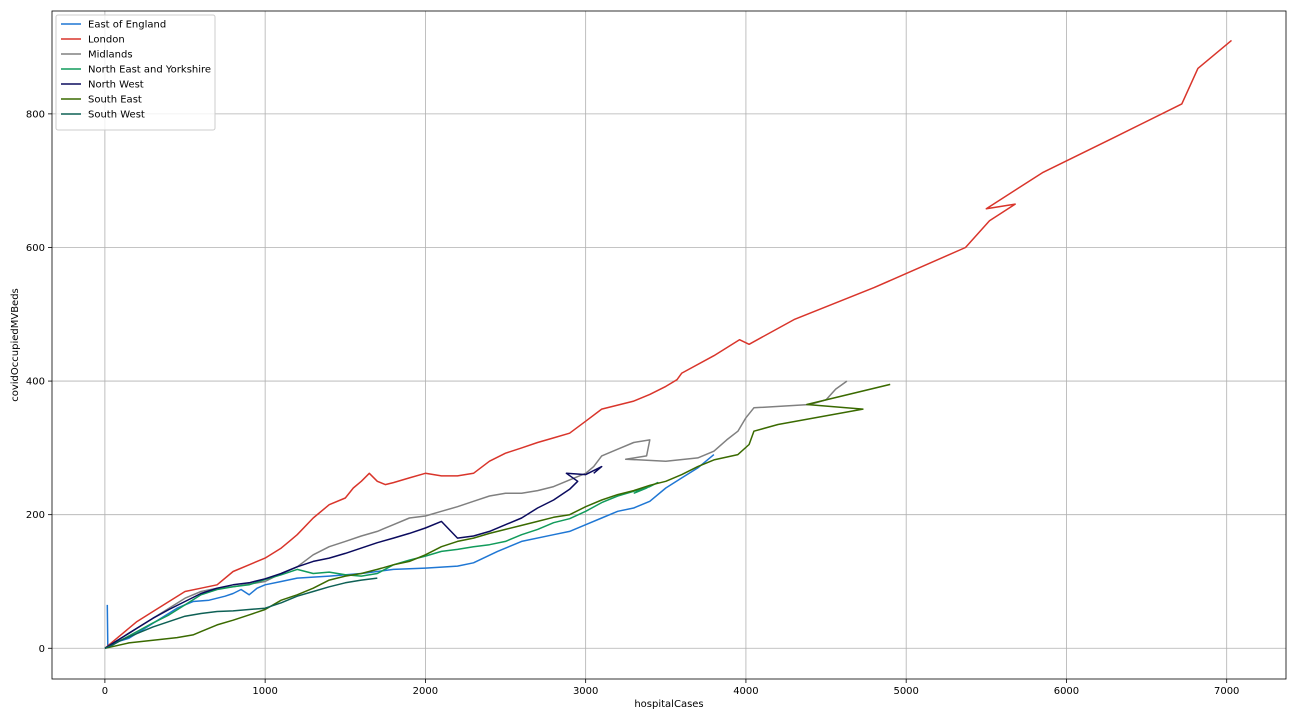 This screenshot has height=720, width=1296. Describe the element at coordinates (670, 688) in the screenshot. I see `x-axis-ticks: 0 1000 2000 3000 4000 5000 6000 7000` at that location.